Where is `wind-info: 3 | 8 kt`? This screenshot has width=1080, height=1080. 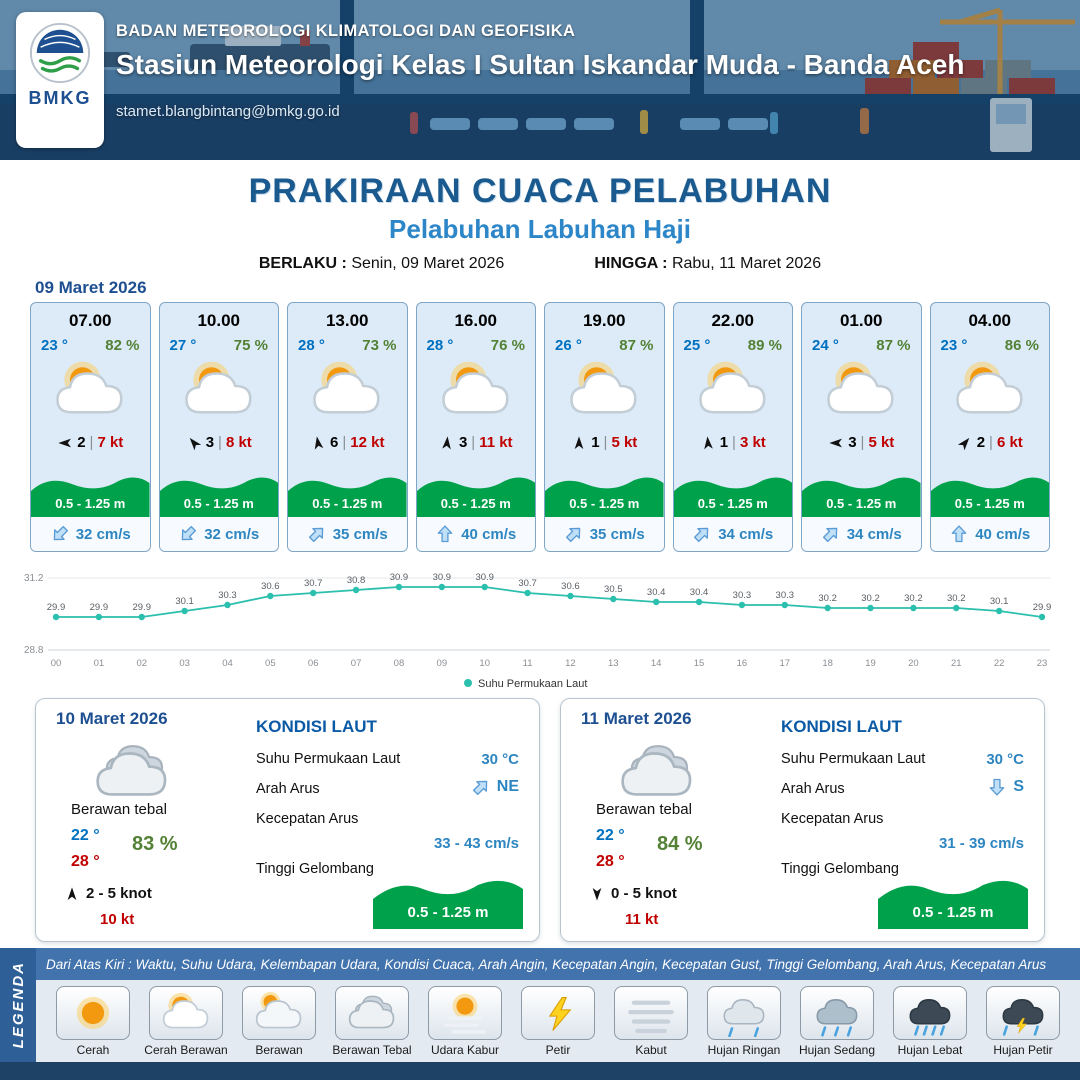 wind-info: 3 | 8 kt is located at coordinates (219, 442).